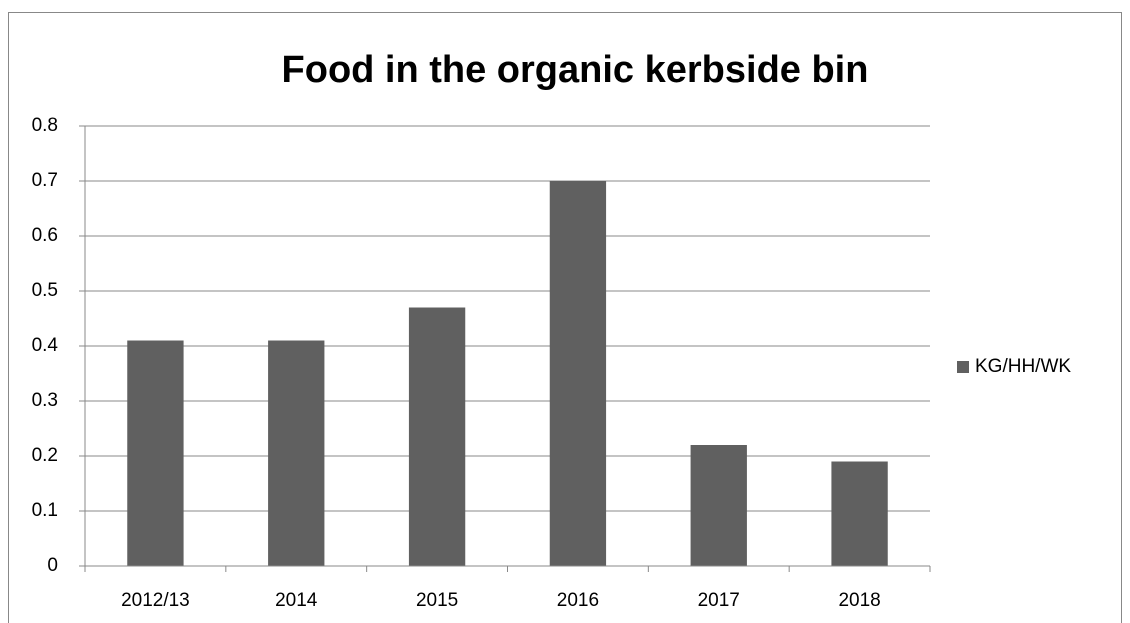 This screenshot has height=623, width=1130. What do you see at coordinates (45, 455) in the screenshot?
I see `y-tick-label: 0.2` at bounding box center [45, 455].